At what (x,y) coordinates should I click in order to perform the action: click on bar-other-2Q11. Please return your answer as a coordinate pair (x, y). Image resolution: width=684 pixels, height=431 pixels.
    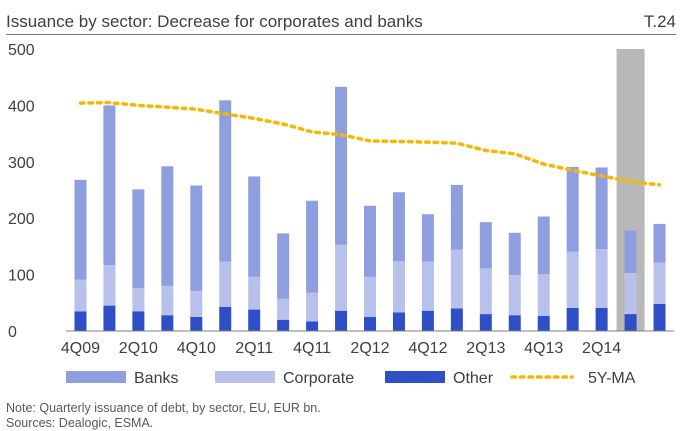
    Looking at the image, I should click on (254, 320).